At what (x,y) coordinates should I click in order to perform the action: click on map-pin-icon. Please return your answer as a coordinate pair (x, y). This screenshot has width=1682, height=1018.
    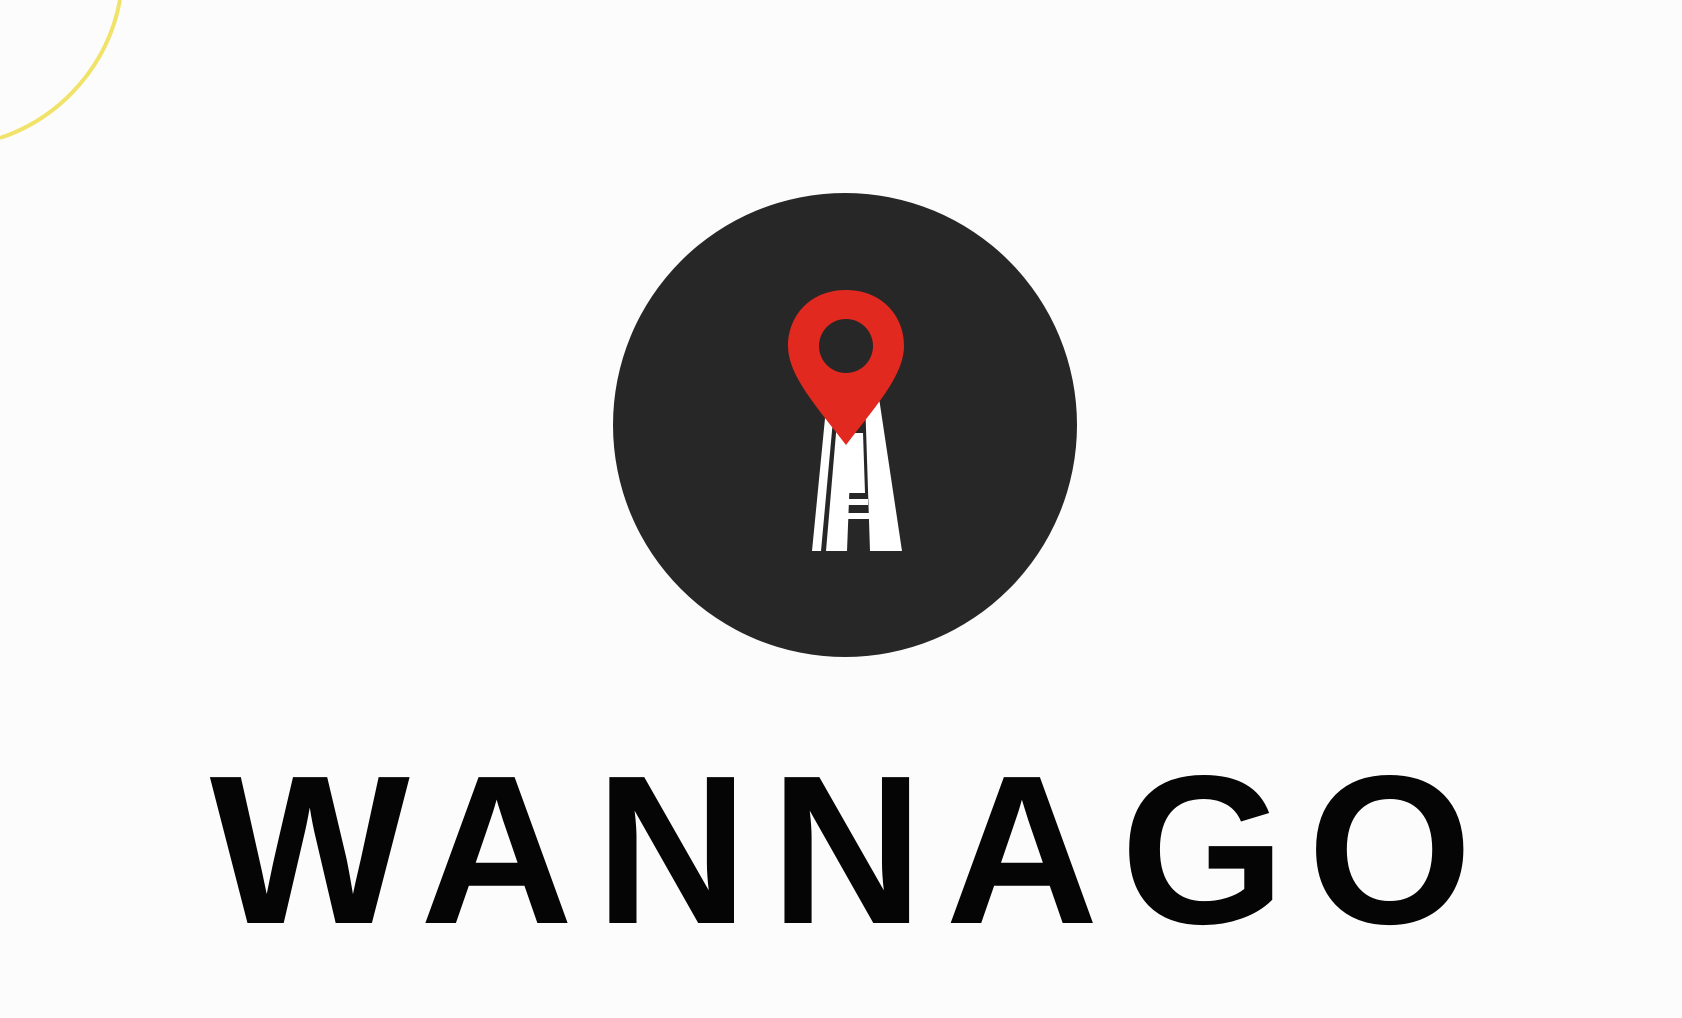
    Looking at the image, I should click on (846, 367).